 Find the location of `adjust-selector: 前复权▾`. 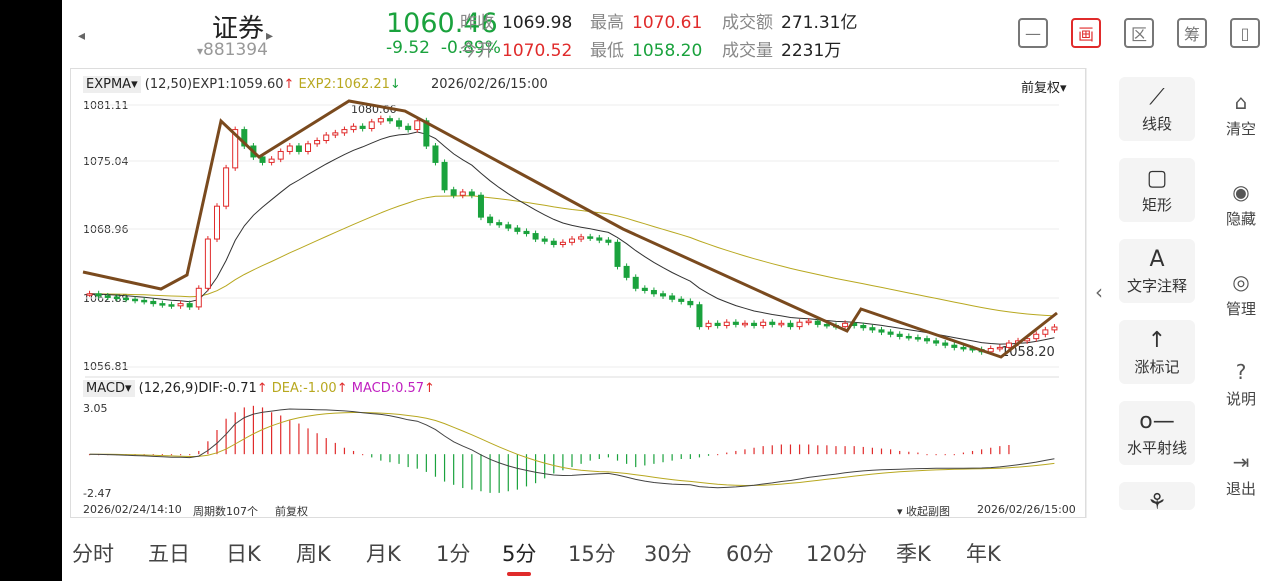

adjust-selector: 前复权▾ is located at coordinates (1044, 88).